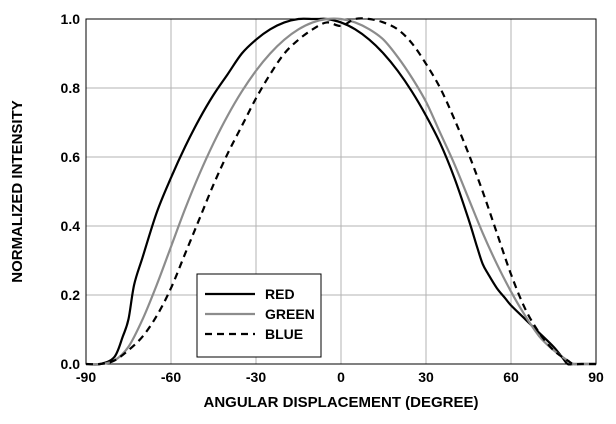 The height and width of the screenshot is (424, 616). I want to click on x-tick-label: -30, so click(256, 377).